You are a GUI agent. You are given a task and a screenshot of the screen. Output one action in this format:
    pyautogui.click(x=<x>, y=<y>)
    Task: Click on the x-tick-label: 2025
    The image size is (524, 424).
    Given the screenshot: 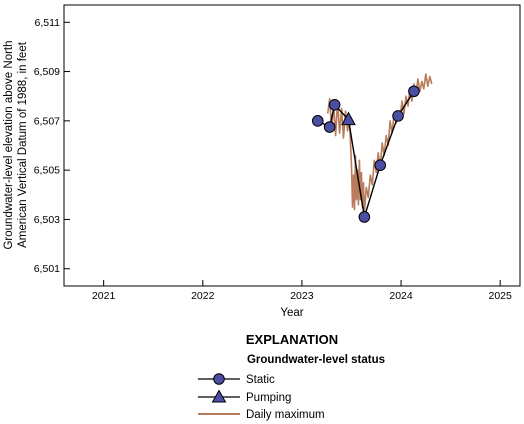 What is the action you would take?
    pyautogui.click(x=500, y=296)
    